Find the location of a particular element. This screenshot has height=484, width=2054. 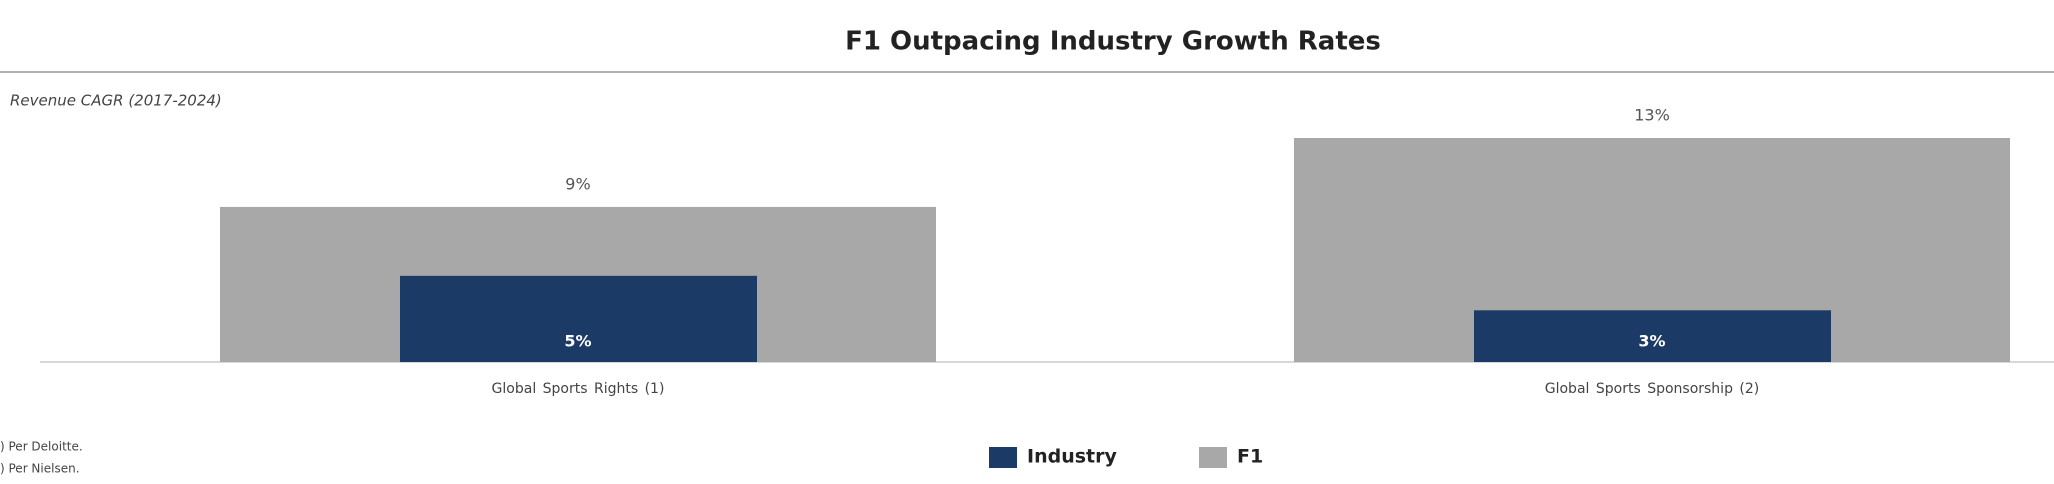

value-label: 3% is located at coordinates (1651, 341).